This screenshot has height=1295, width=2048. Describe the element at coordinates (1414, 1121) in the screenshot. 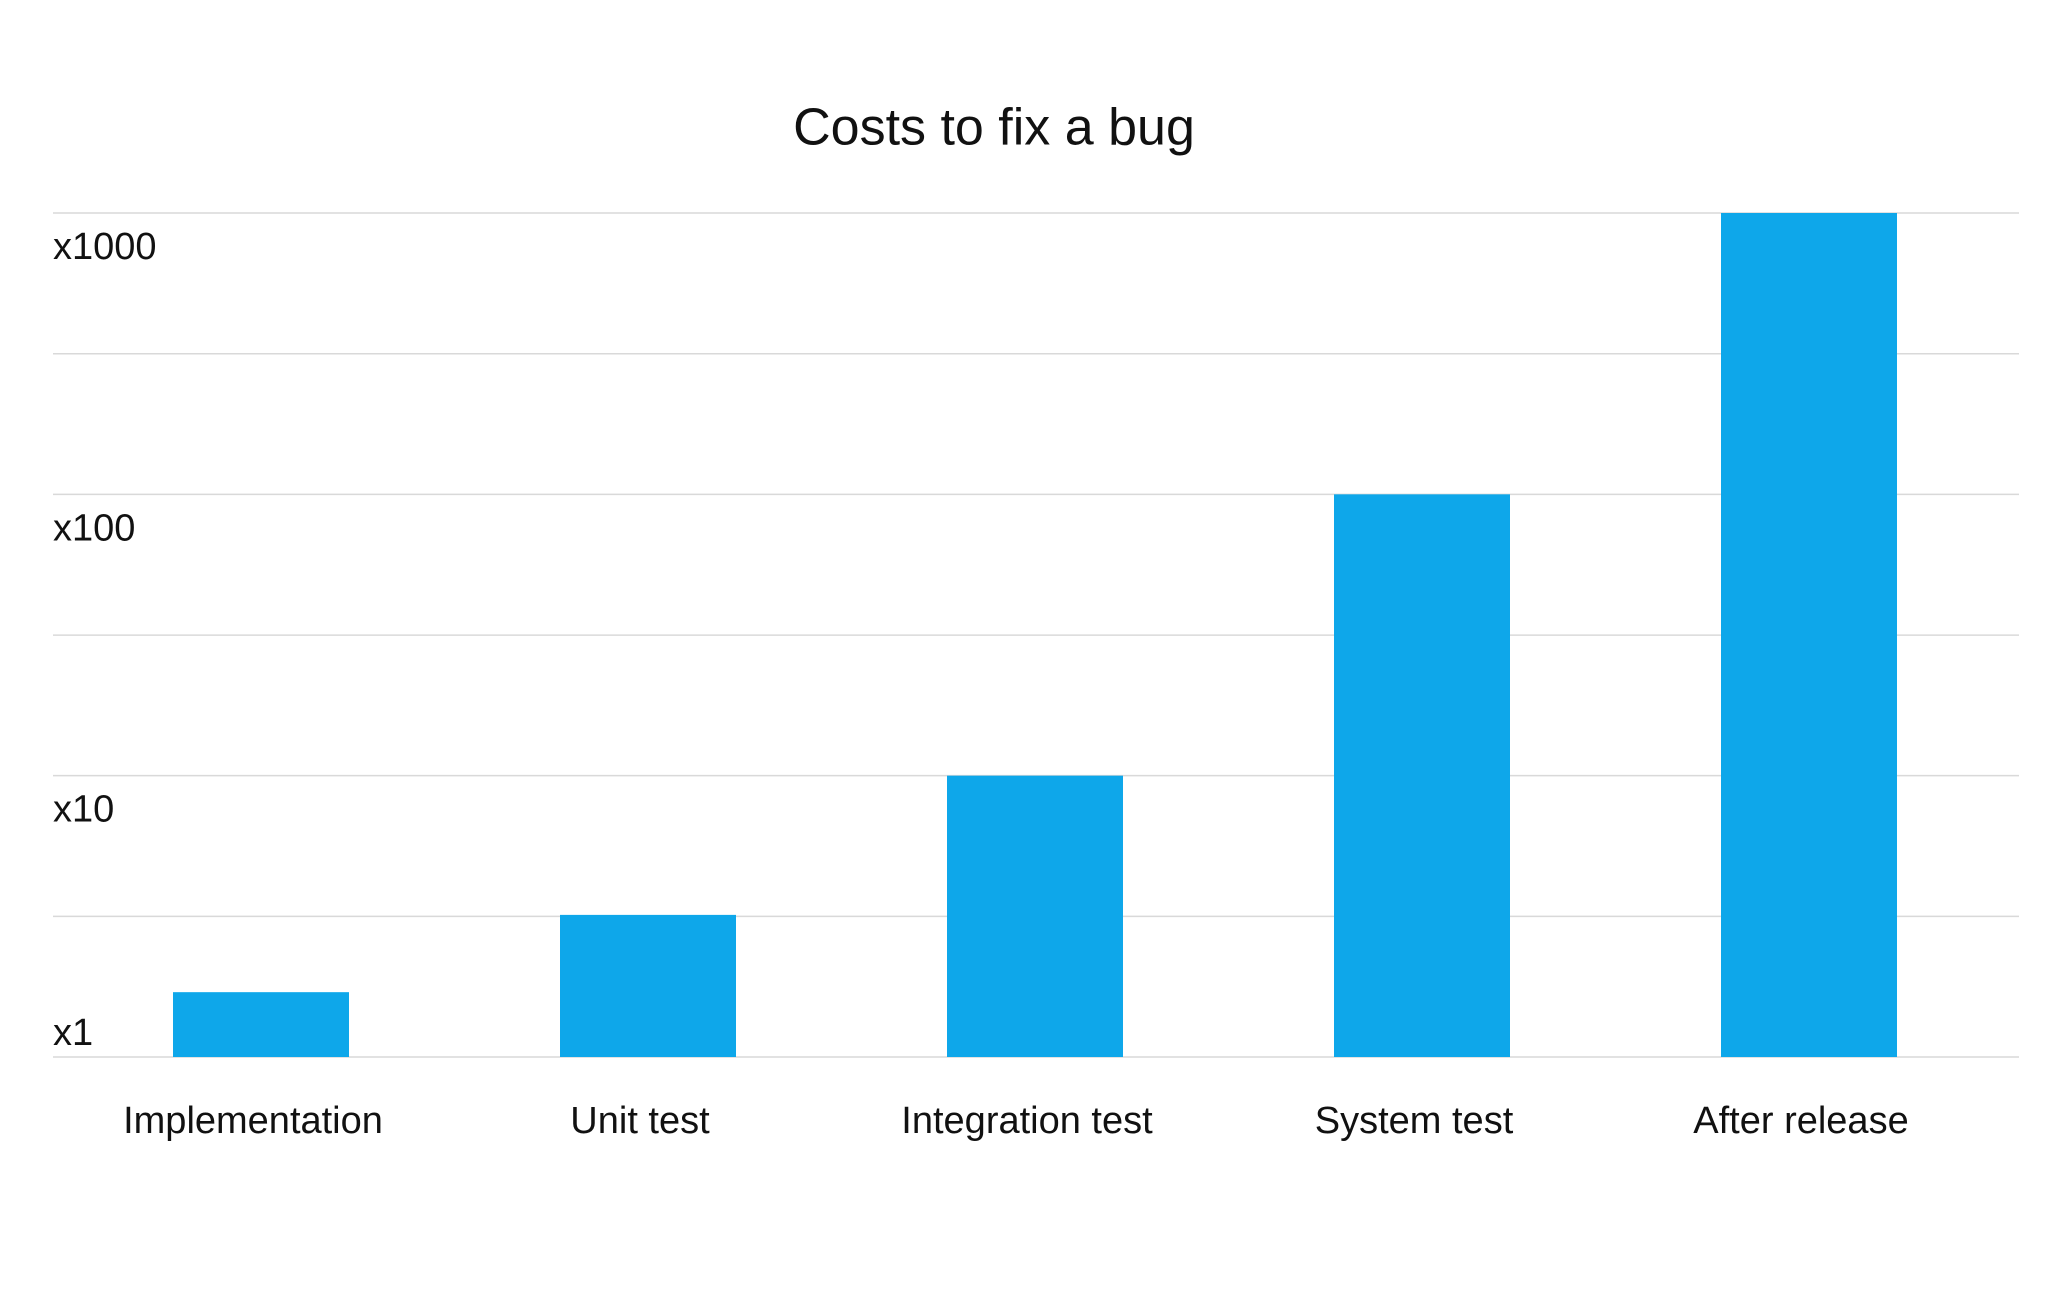

I see `x-tick-label: System test` at that location.